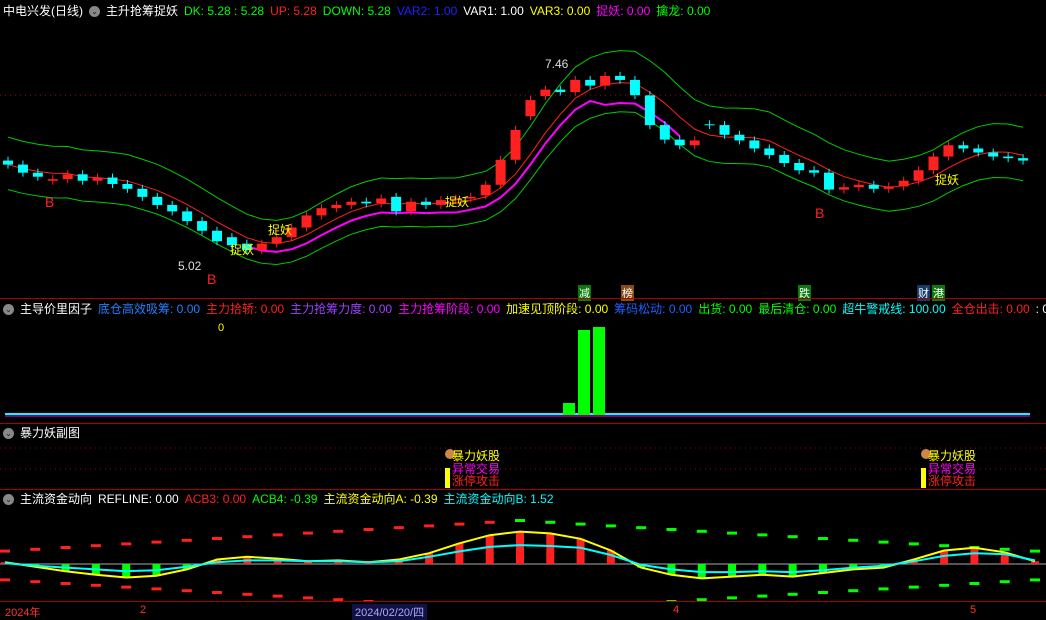 Image resolution: width=1046 pixels, height=620 pixels. I want to click on signal-label: 涨停攻击, so click(952, 481).